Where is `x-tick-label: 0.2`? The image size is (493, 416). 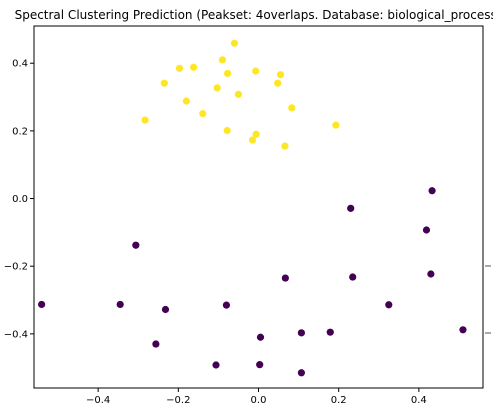
x-tick-label: 0.2 is located at coordinates (339, 400).